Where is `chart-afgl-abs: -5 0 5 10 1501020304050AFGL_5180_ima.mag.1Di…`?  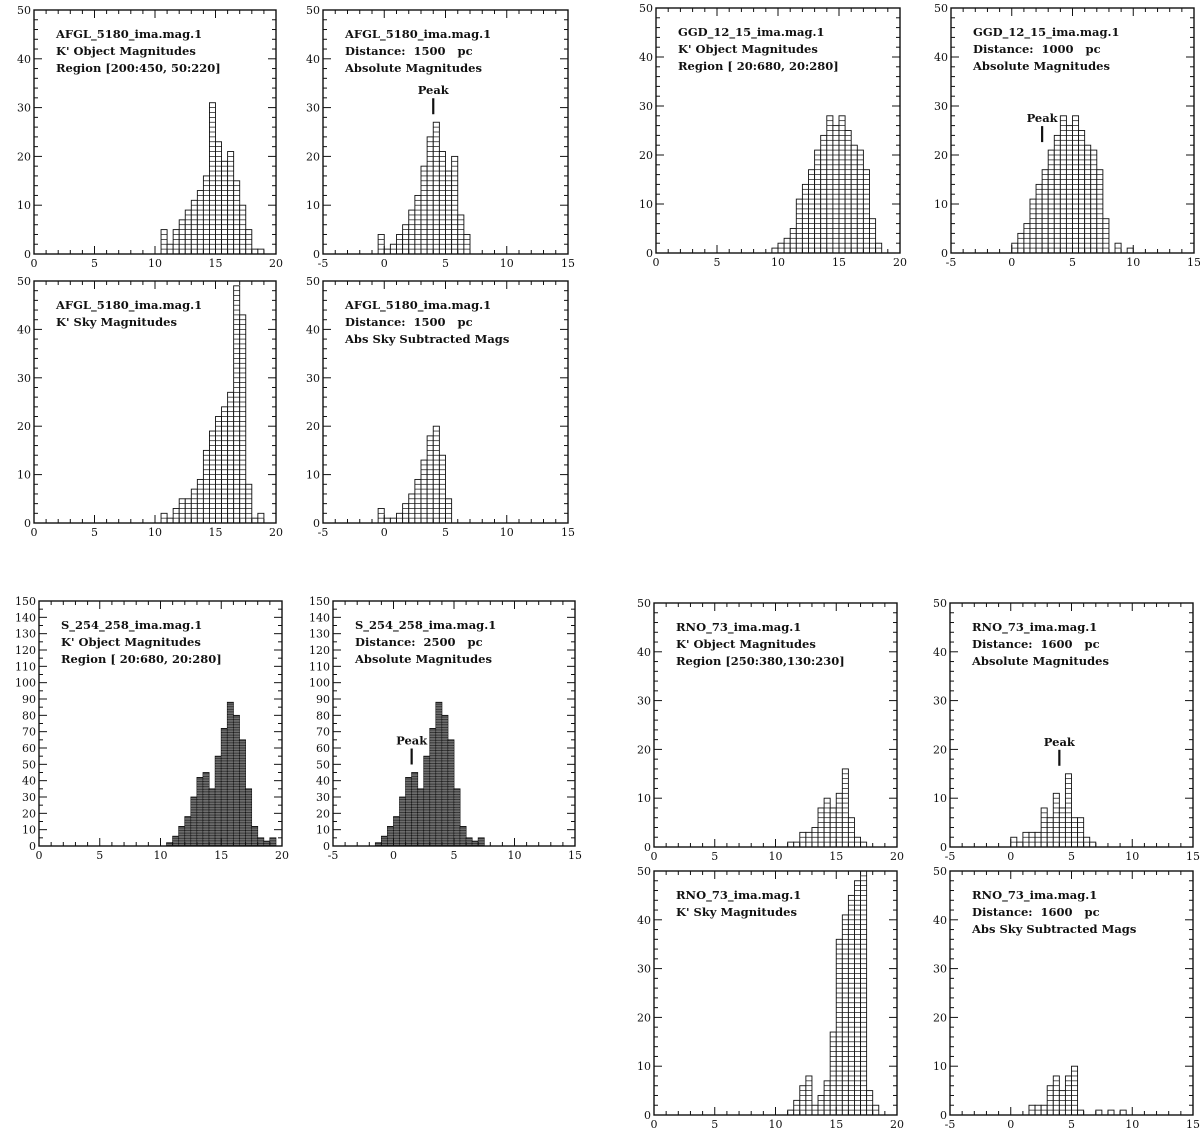
chart-afgl-abs: -5 0 5 10 1501020304050AFGL_5180_ima.mag.1Di… is located at coordinates (440, 137).